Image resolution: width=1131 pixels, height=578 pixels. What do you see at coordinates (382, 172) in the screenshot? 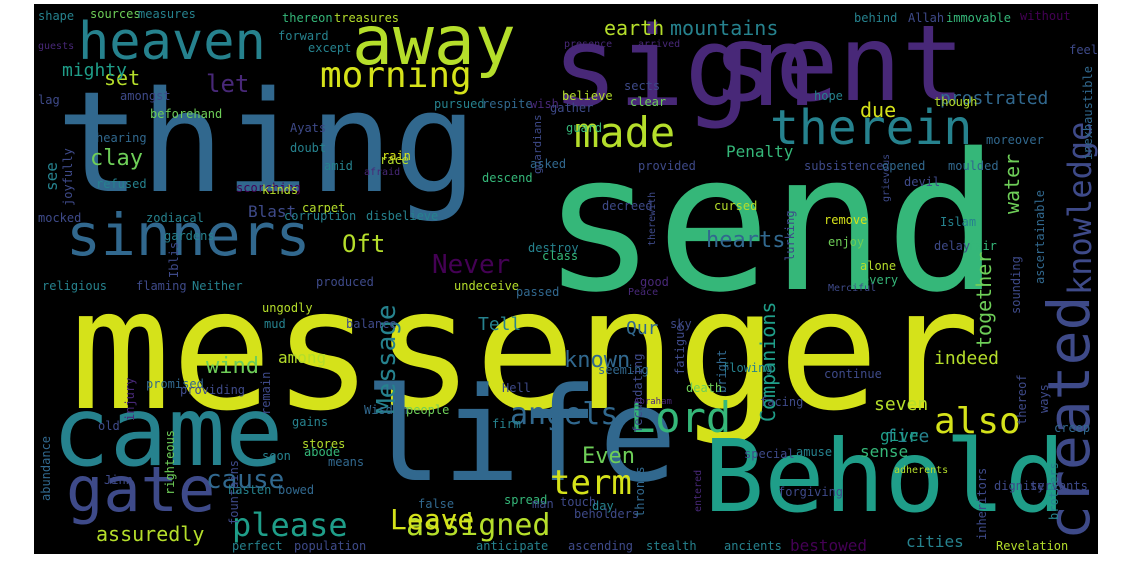
I see `word-afraid: afraid` at bounding box center [382, 172].